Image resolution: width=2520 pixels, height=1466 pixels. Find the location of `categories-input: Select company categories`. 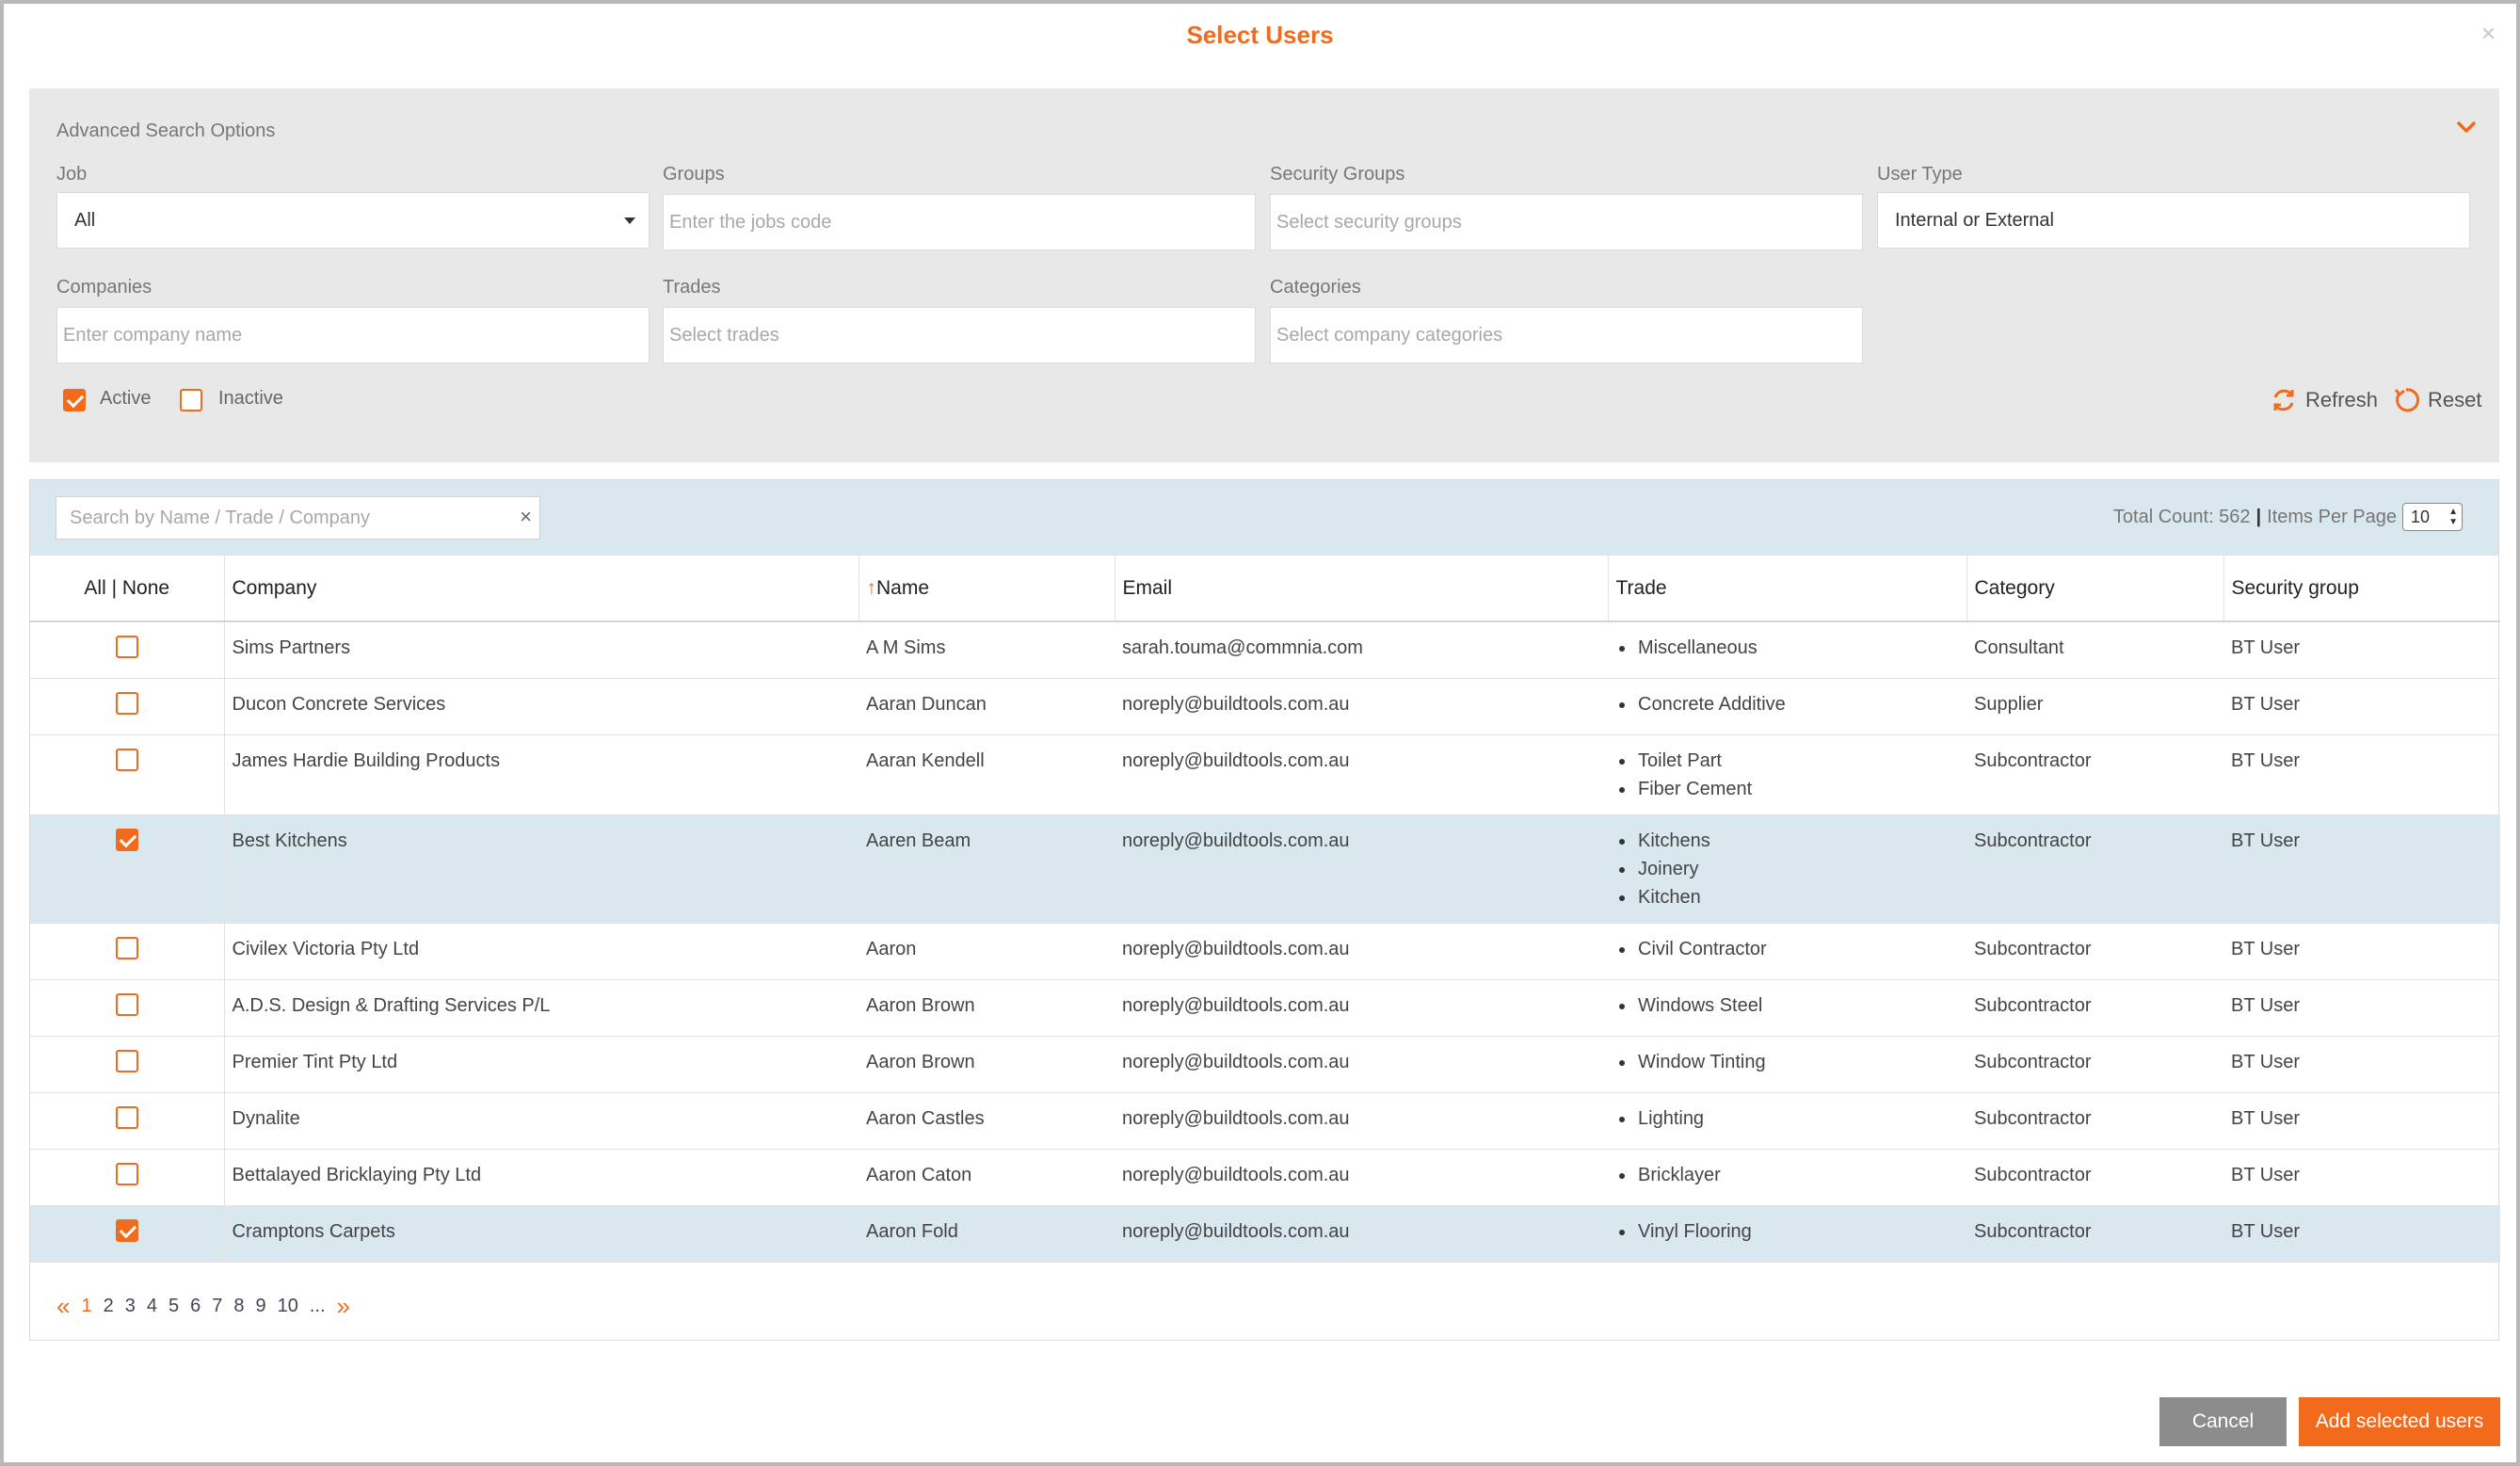

categories-input: Select company categories is located at coordinates (1566, 335).